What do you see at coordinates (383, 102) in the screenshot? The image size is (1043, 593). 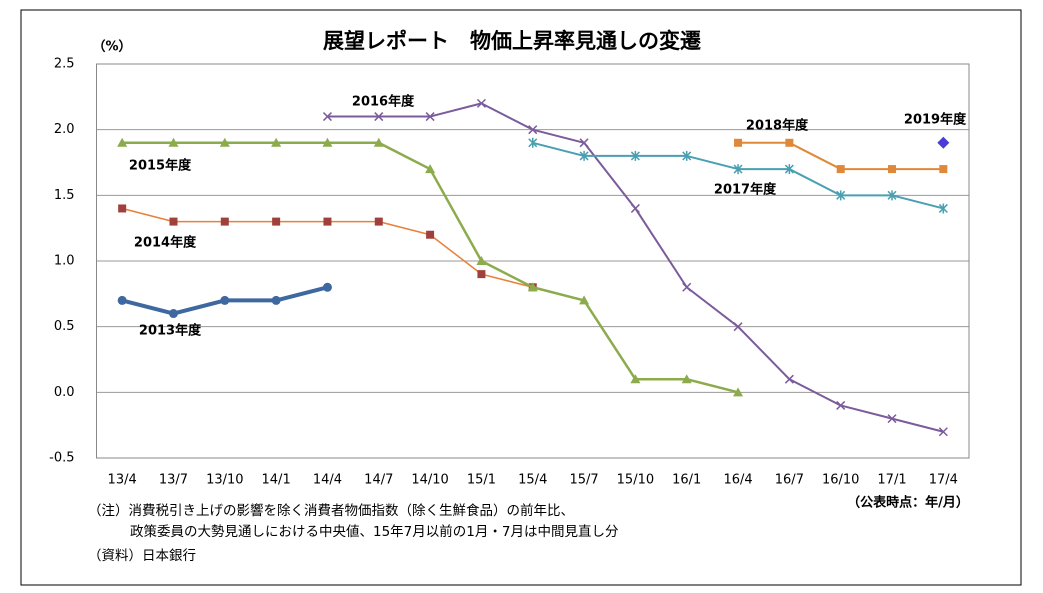 I see `series-label: 2016年度` at bounding box center [383, 102].